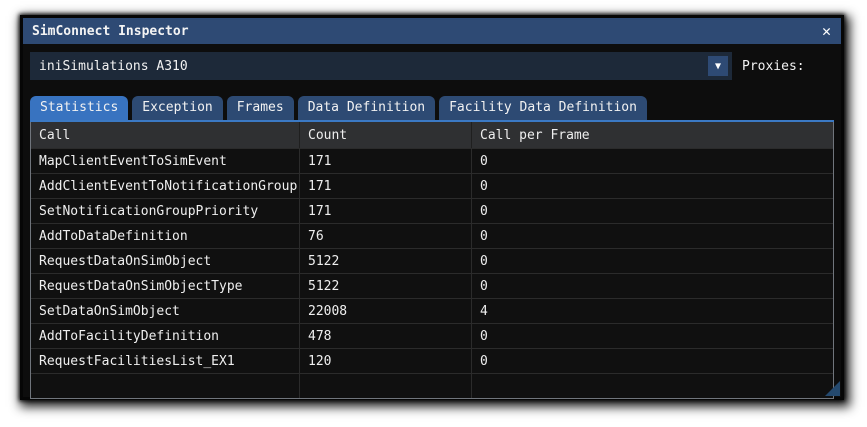  I want to click on connection-dropdown: iniSimulations A310 ▼, so click(381, 66).